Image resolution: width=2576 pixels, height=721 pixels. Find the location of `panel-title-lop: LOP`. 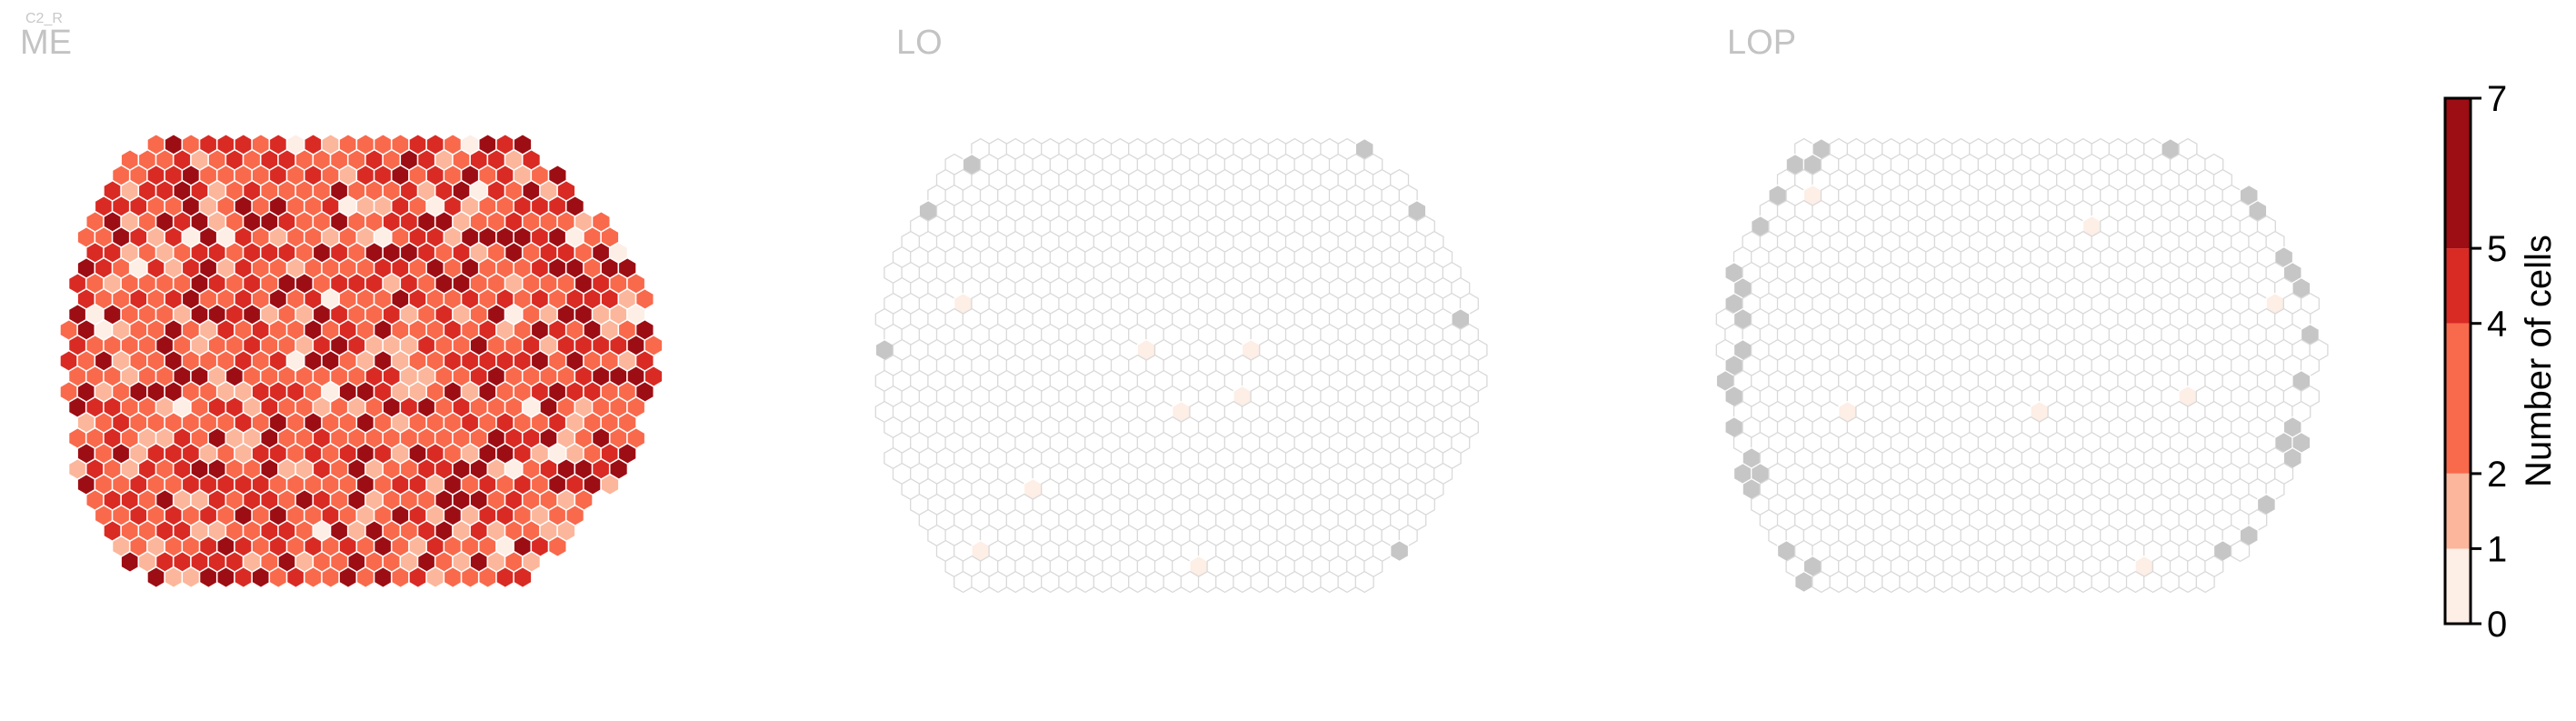

panel-title-lop: LOP is located at coordinates (1762, 43).